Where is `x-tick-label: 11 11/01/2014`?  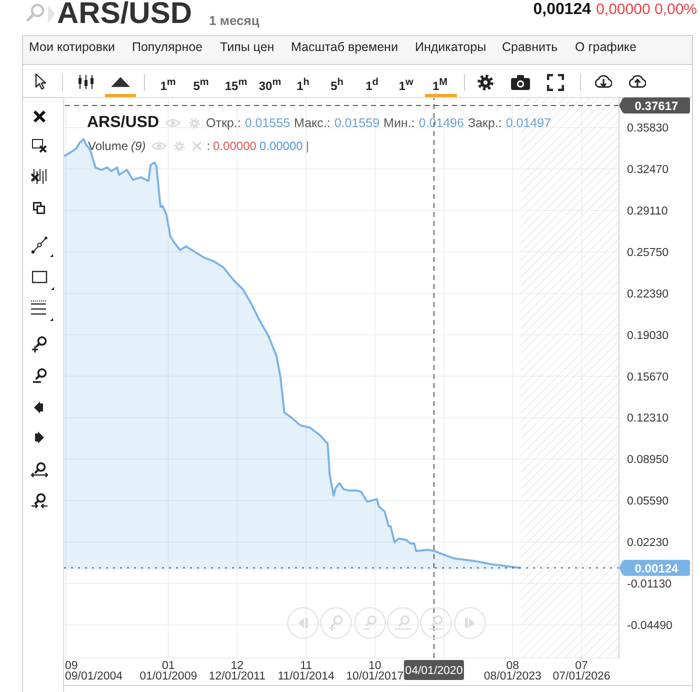
x-tick-label: 11 11/01/2014 is located at coordinates (307, 671).